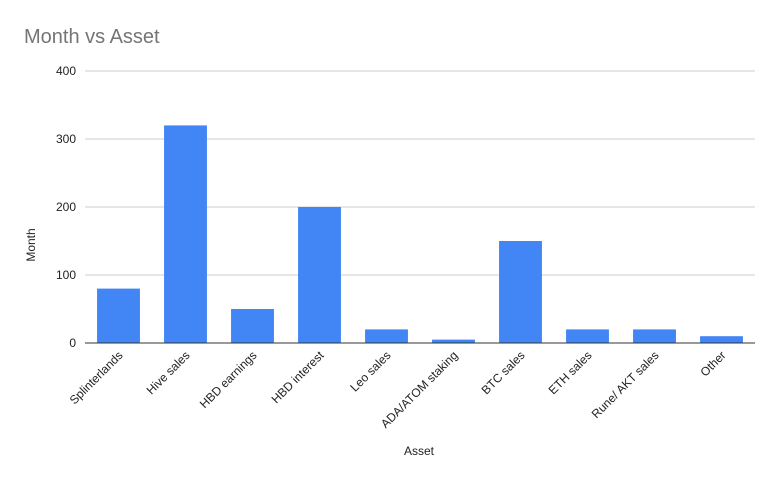  What do you see at coordinates (96, 377) in the screenshot?
I see `x-tick-label: Splinterlands` at bounding box center [96, 377].